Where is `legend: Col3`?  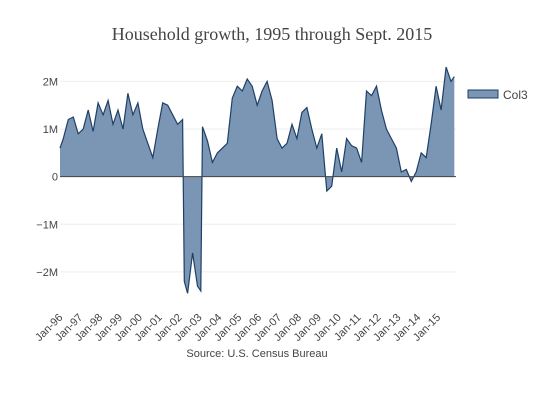 legend: Col3 is located at coordinates (497, 95).